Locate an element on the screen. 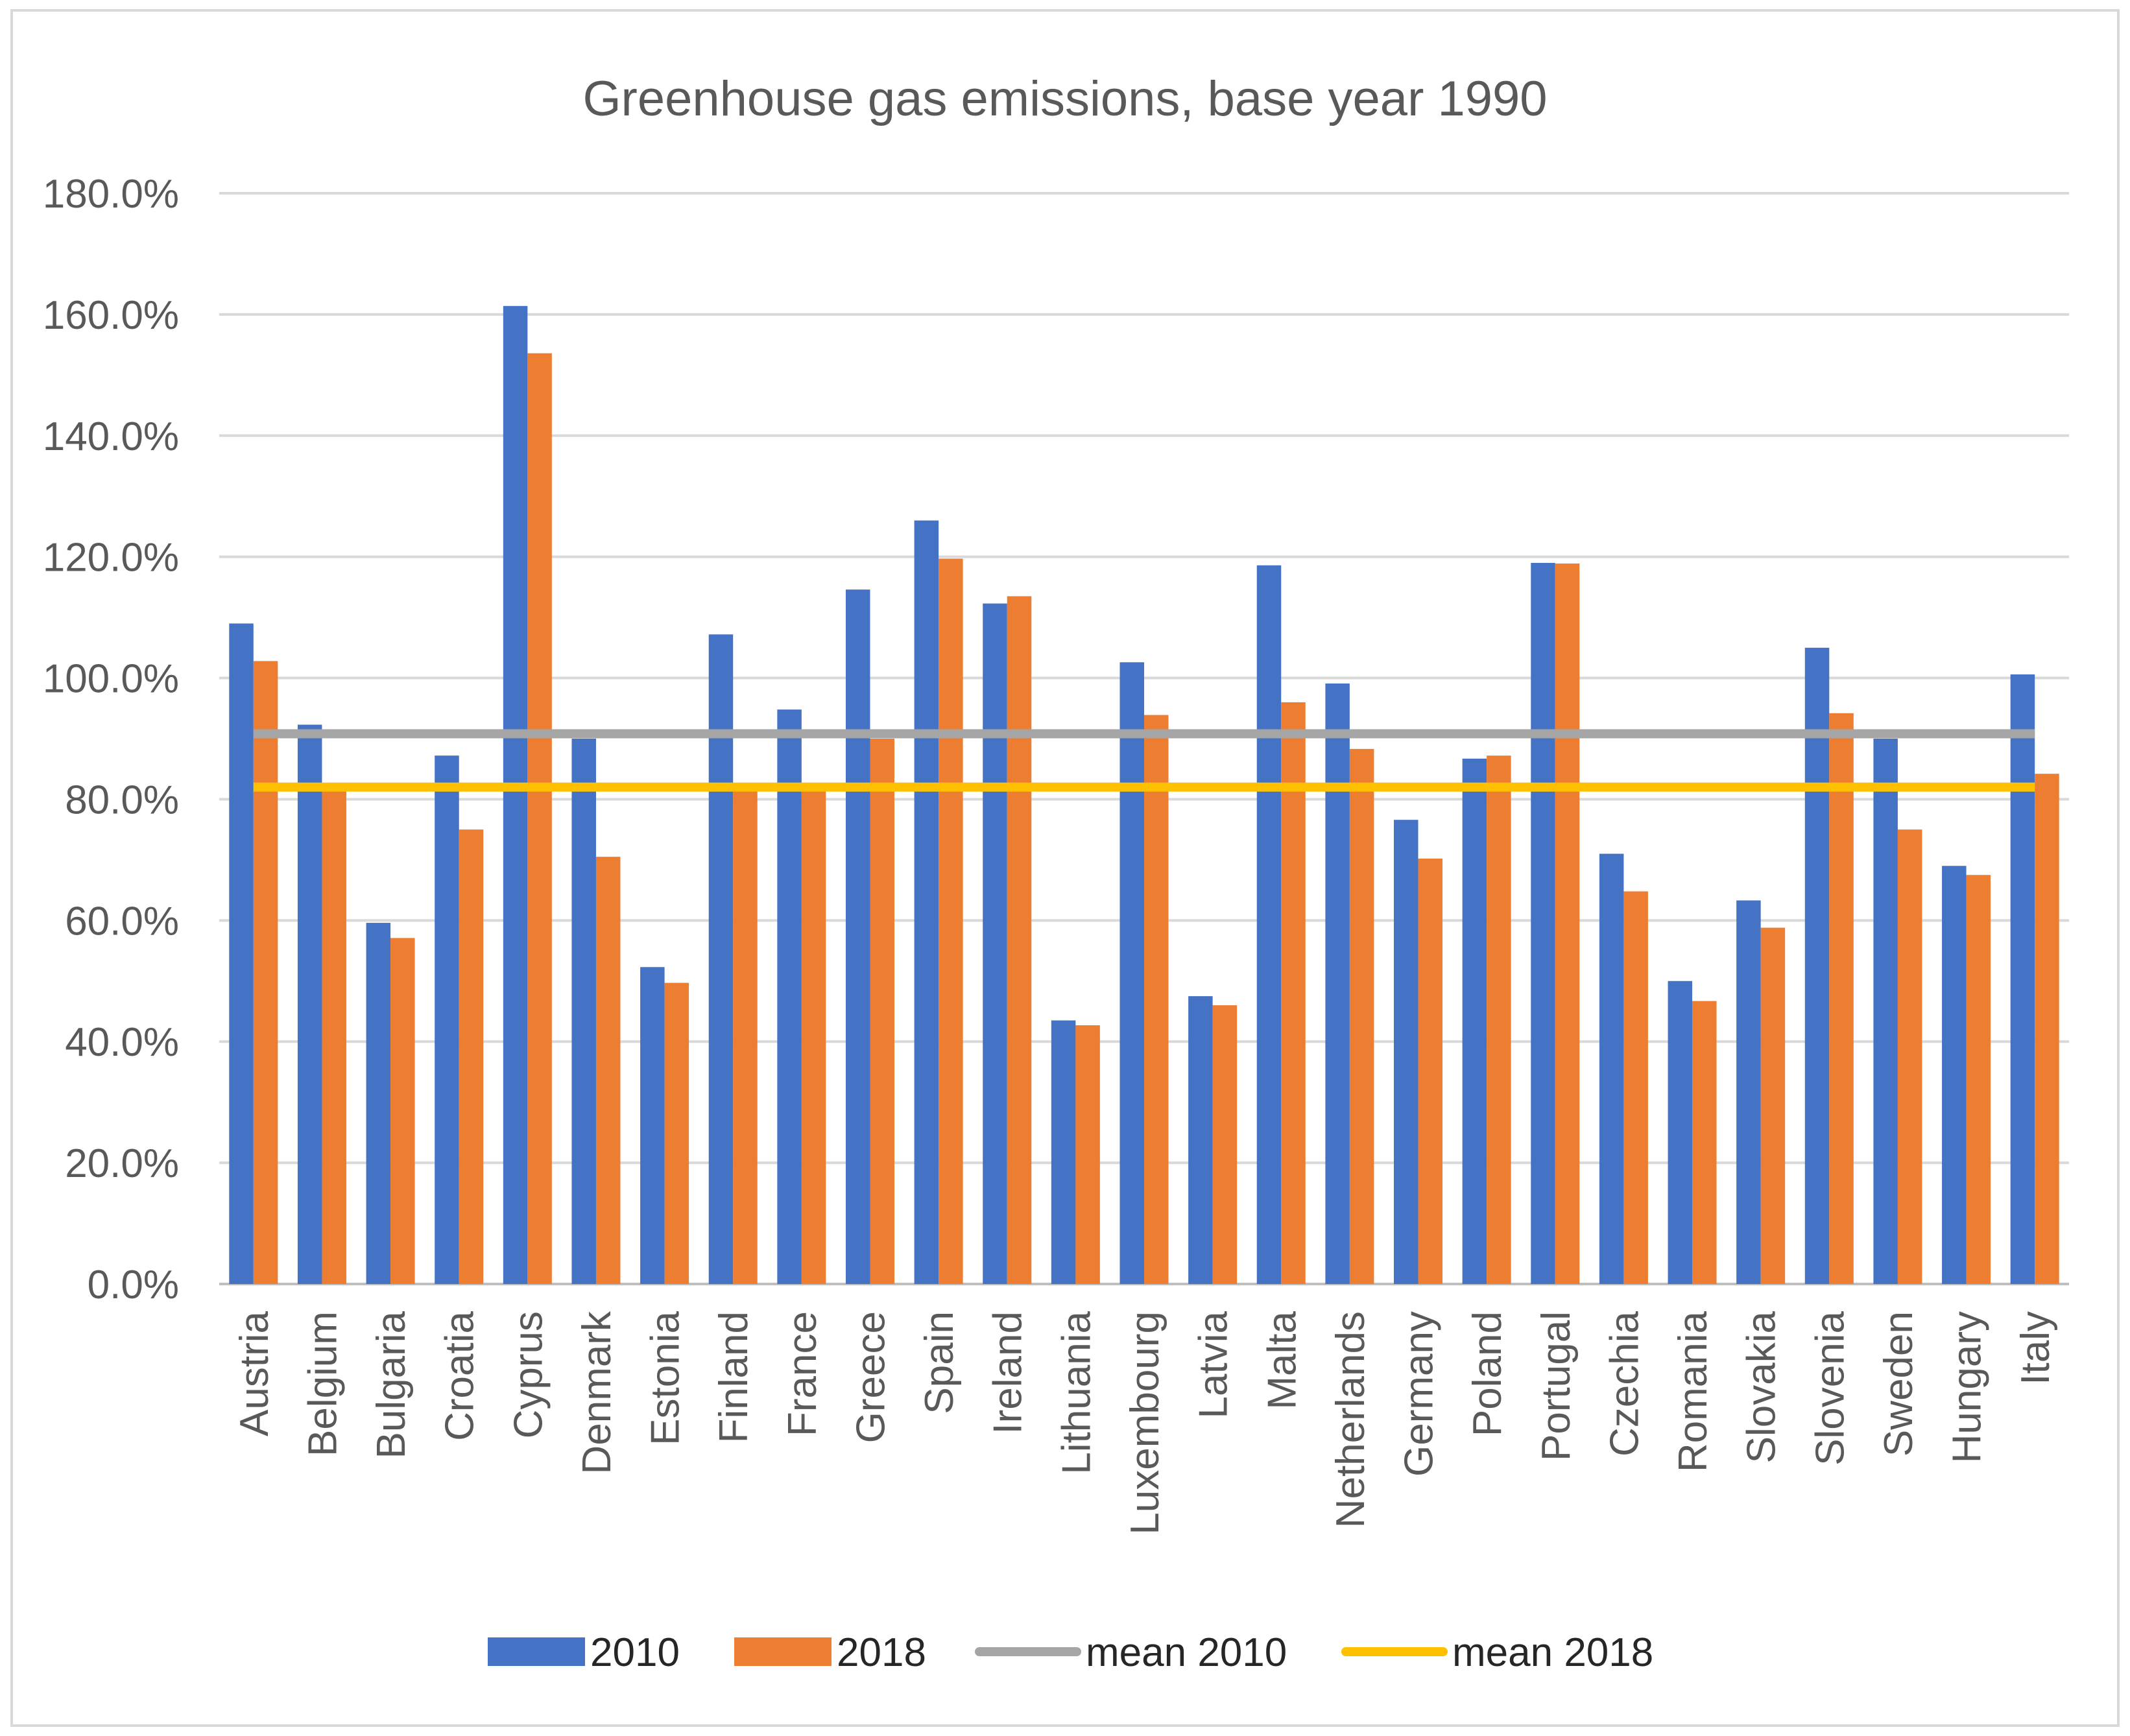  y-tick-label: 160.0% is located at coordinates (111, 315).